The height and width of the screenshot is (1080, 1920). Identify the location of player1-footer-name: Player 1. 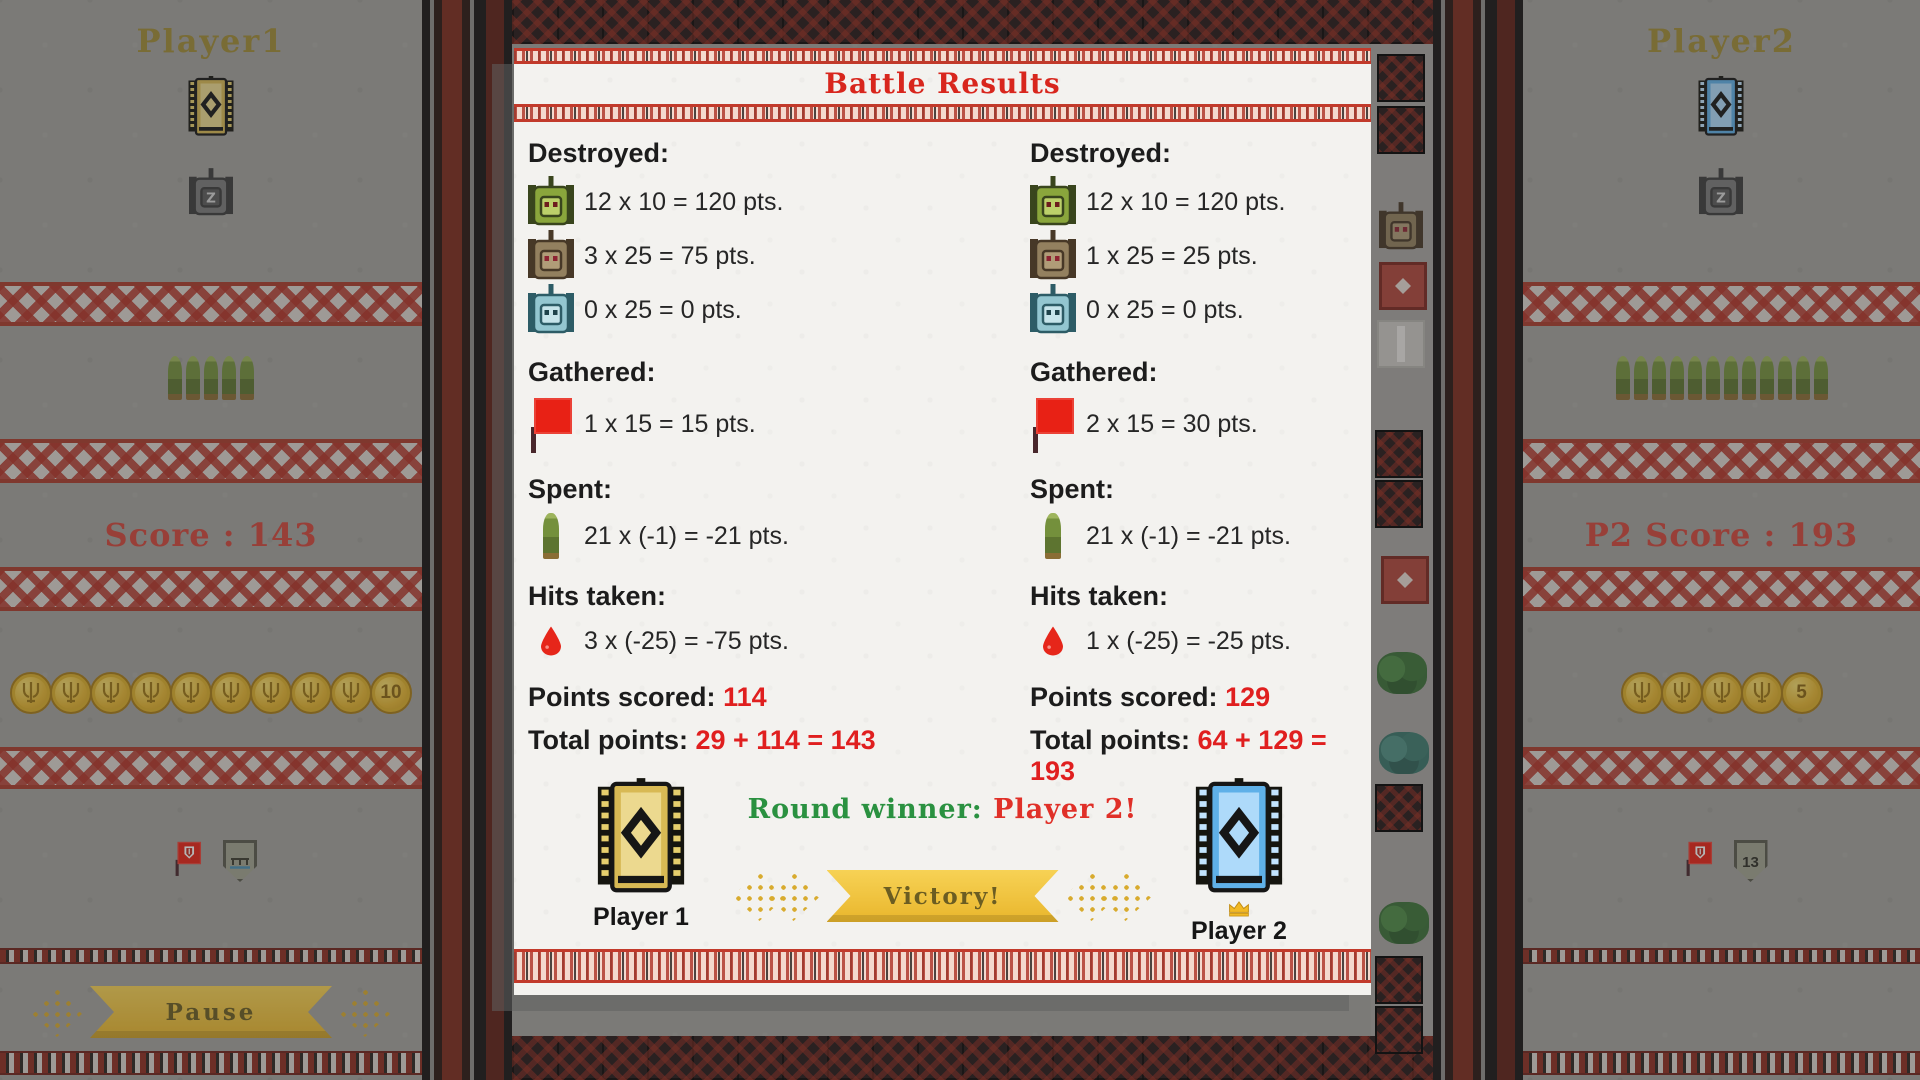
(641, 917).